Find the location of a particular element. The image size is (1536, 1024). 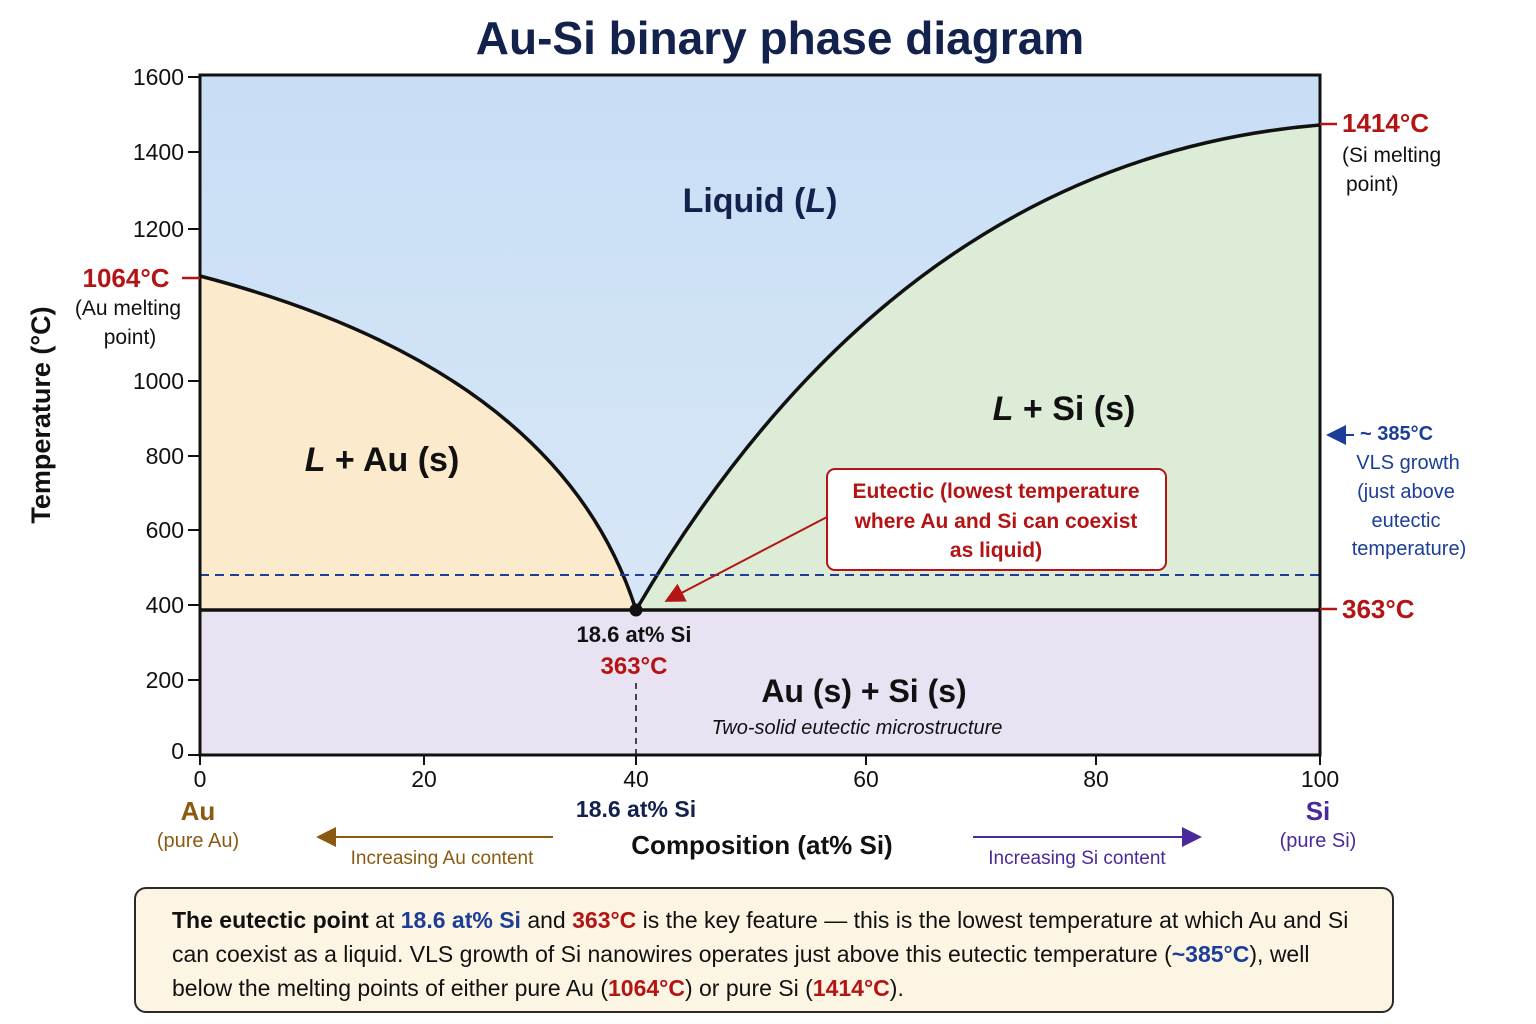

x-tick-label: 40 is located at coordinates (636, 779).